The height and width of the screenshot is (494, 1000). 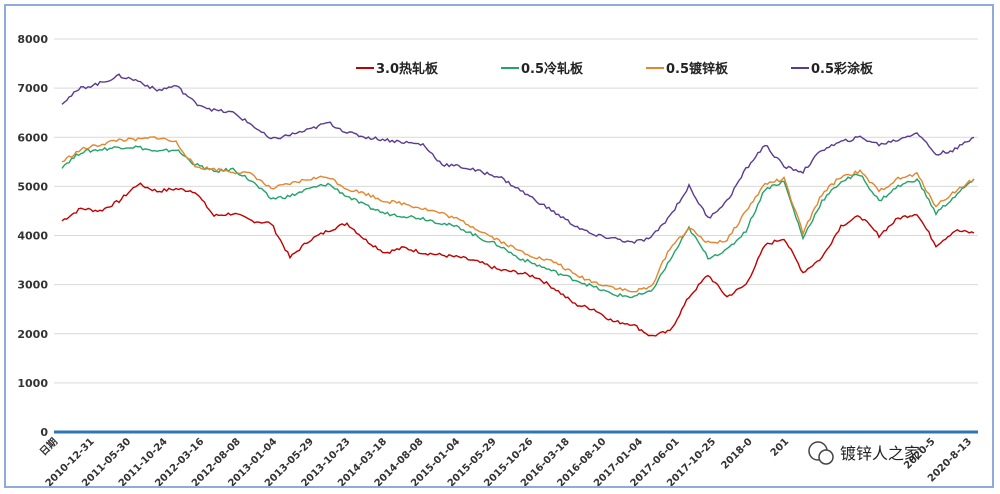 I want to click on y-tick-label: 4000, so click(x=32, y=236).